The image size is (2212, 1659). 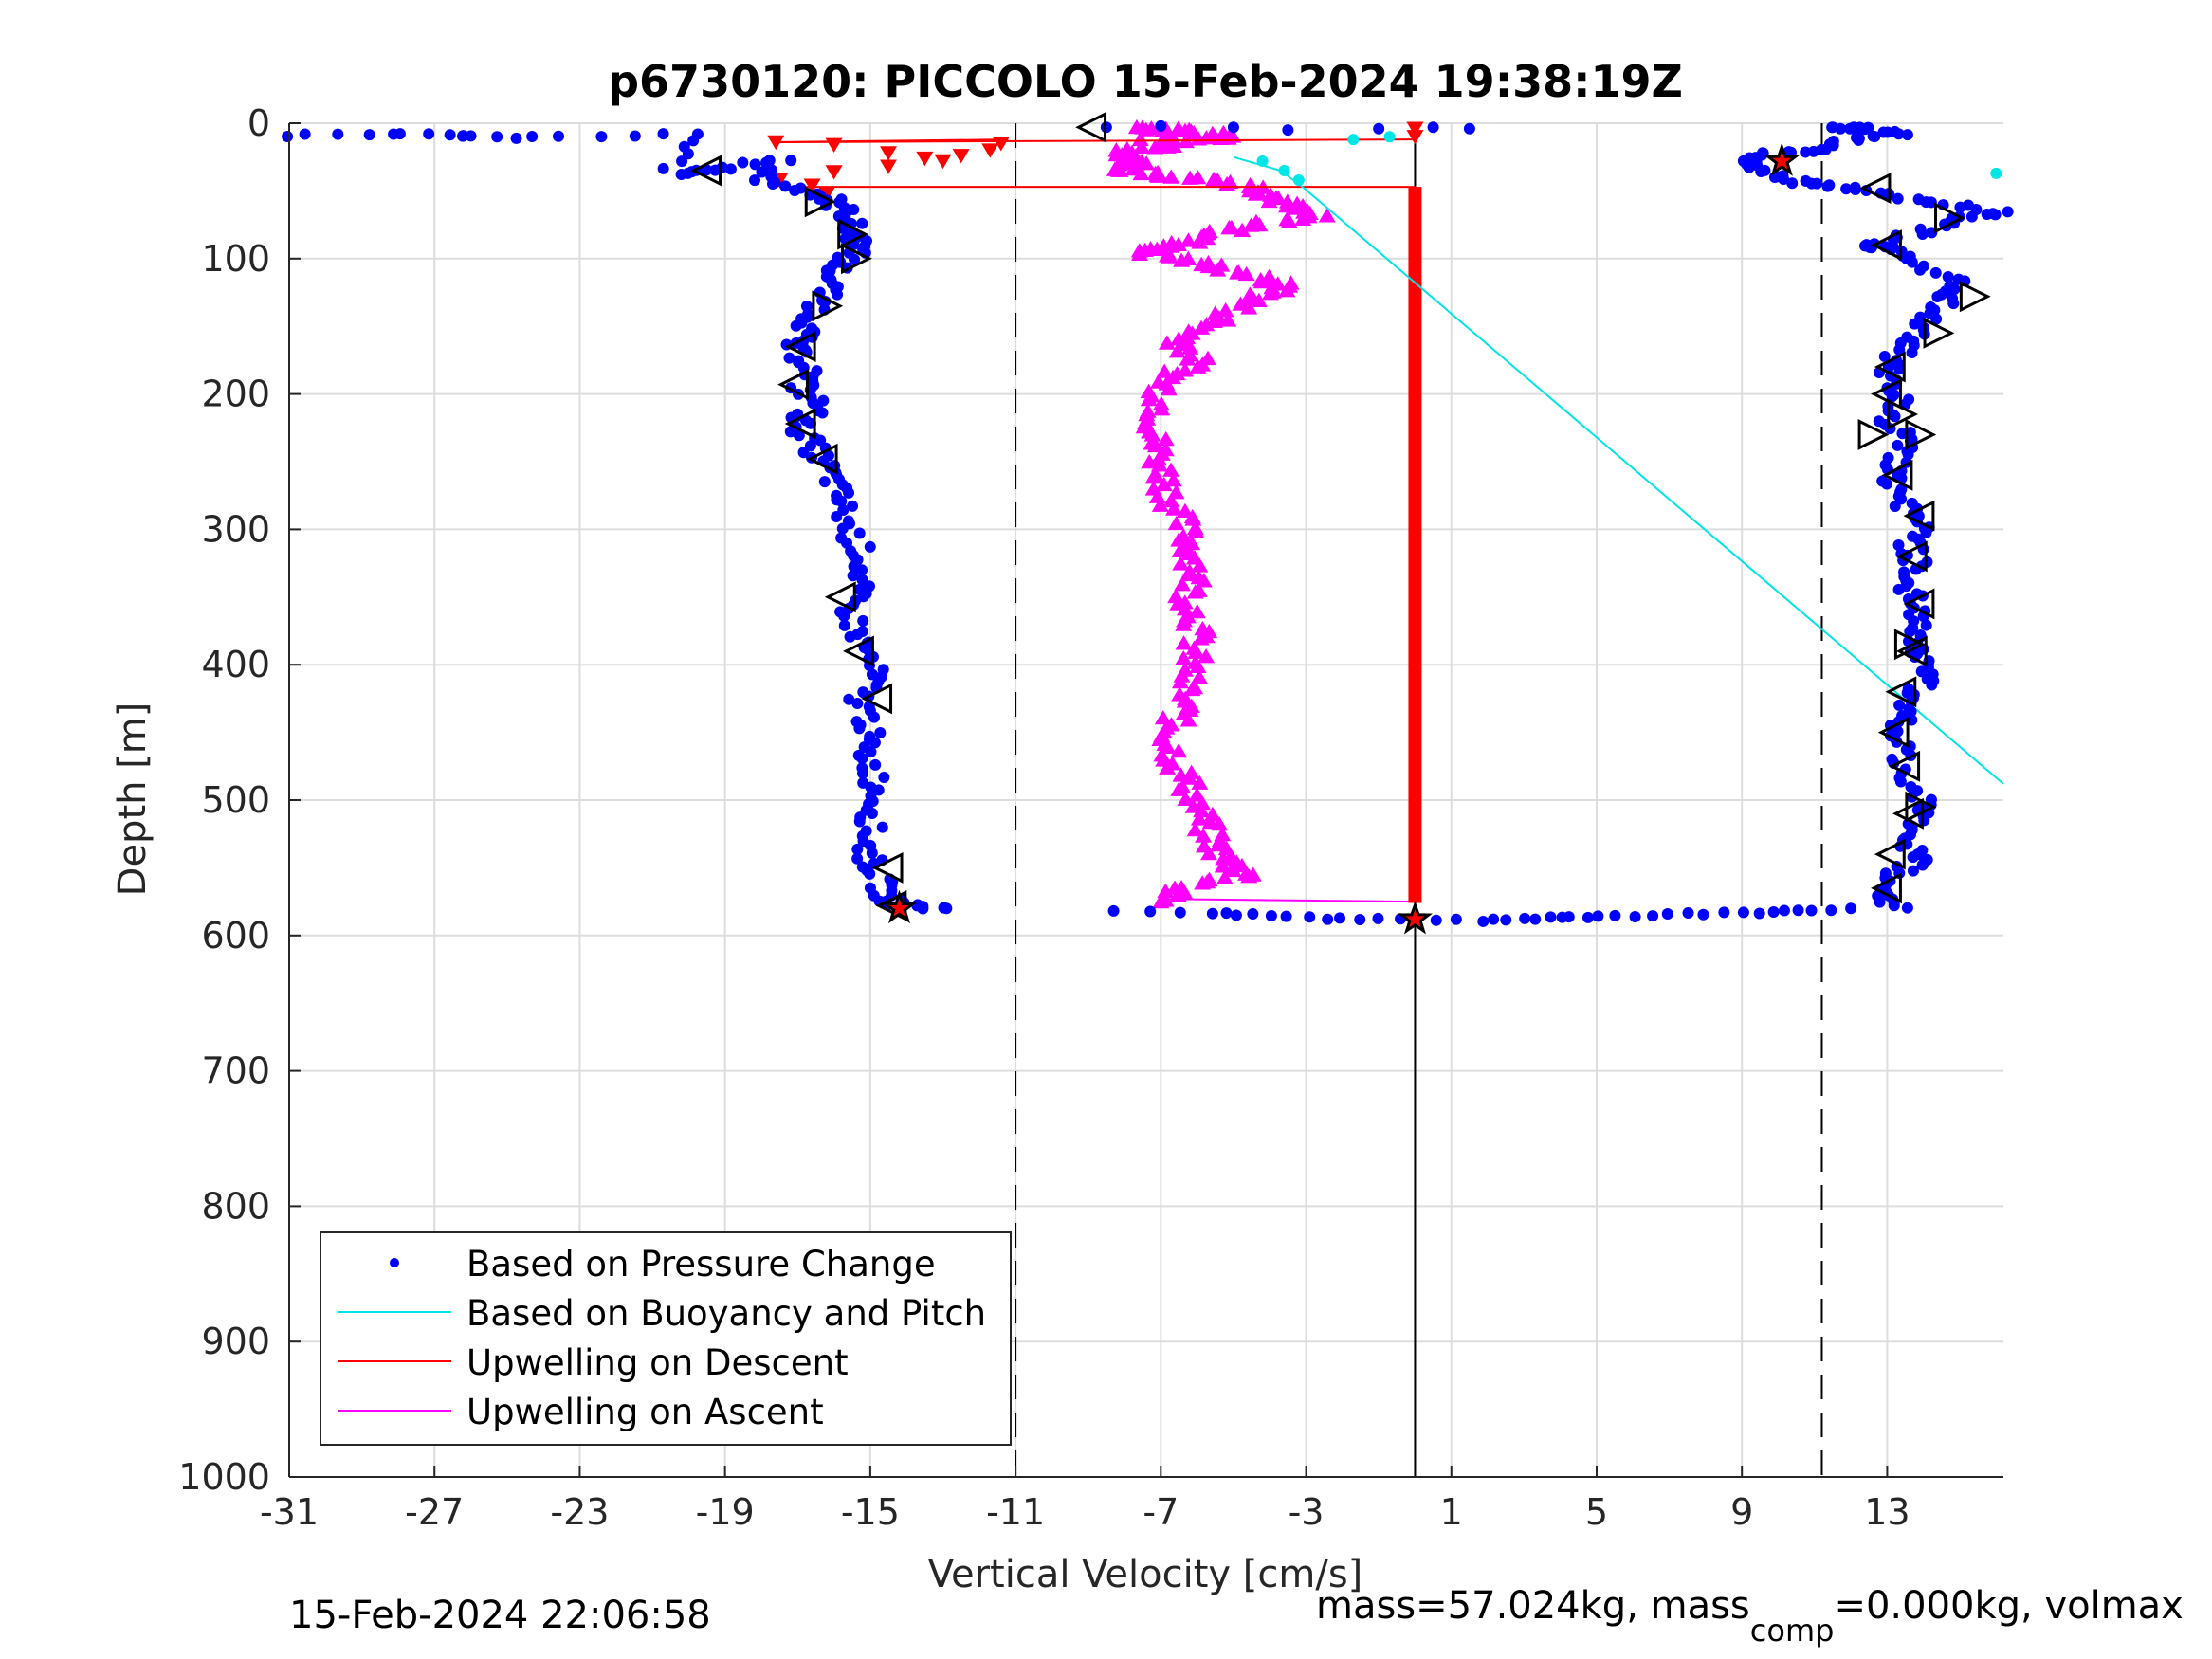 I want to click on x-tick-label: 1, so click(x=1451, y=1512).